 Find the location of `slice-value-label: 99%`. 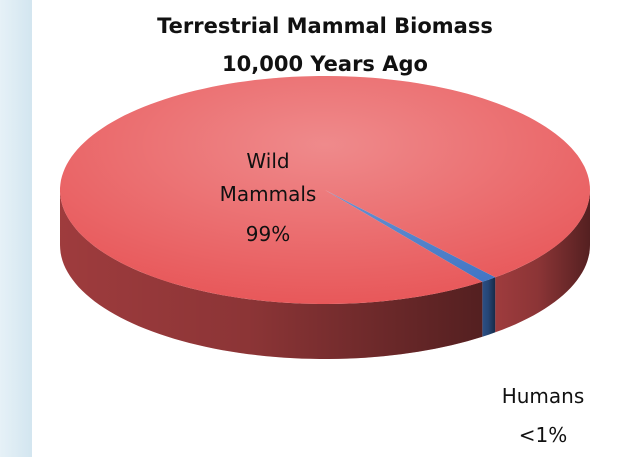

slice-value-label: 99% is located at coordinates (268, 234).